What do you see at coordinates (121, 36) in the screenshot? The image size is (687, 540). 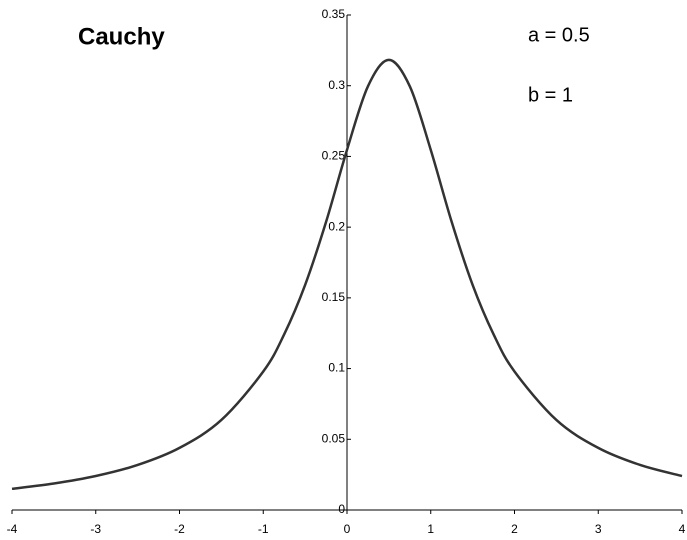 I see `chart-title: Cauchy` at bounding box center [121, 36].